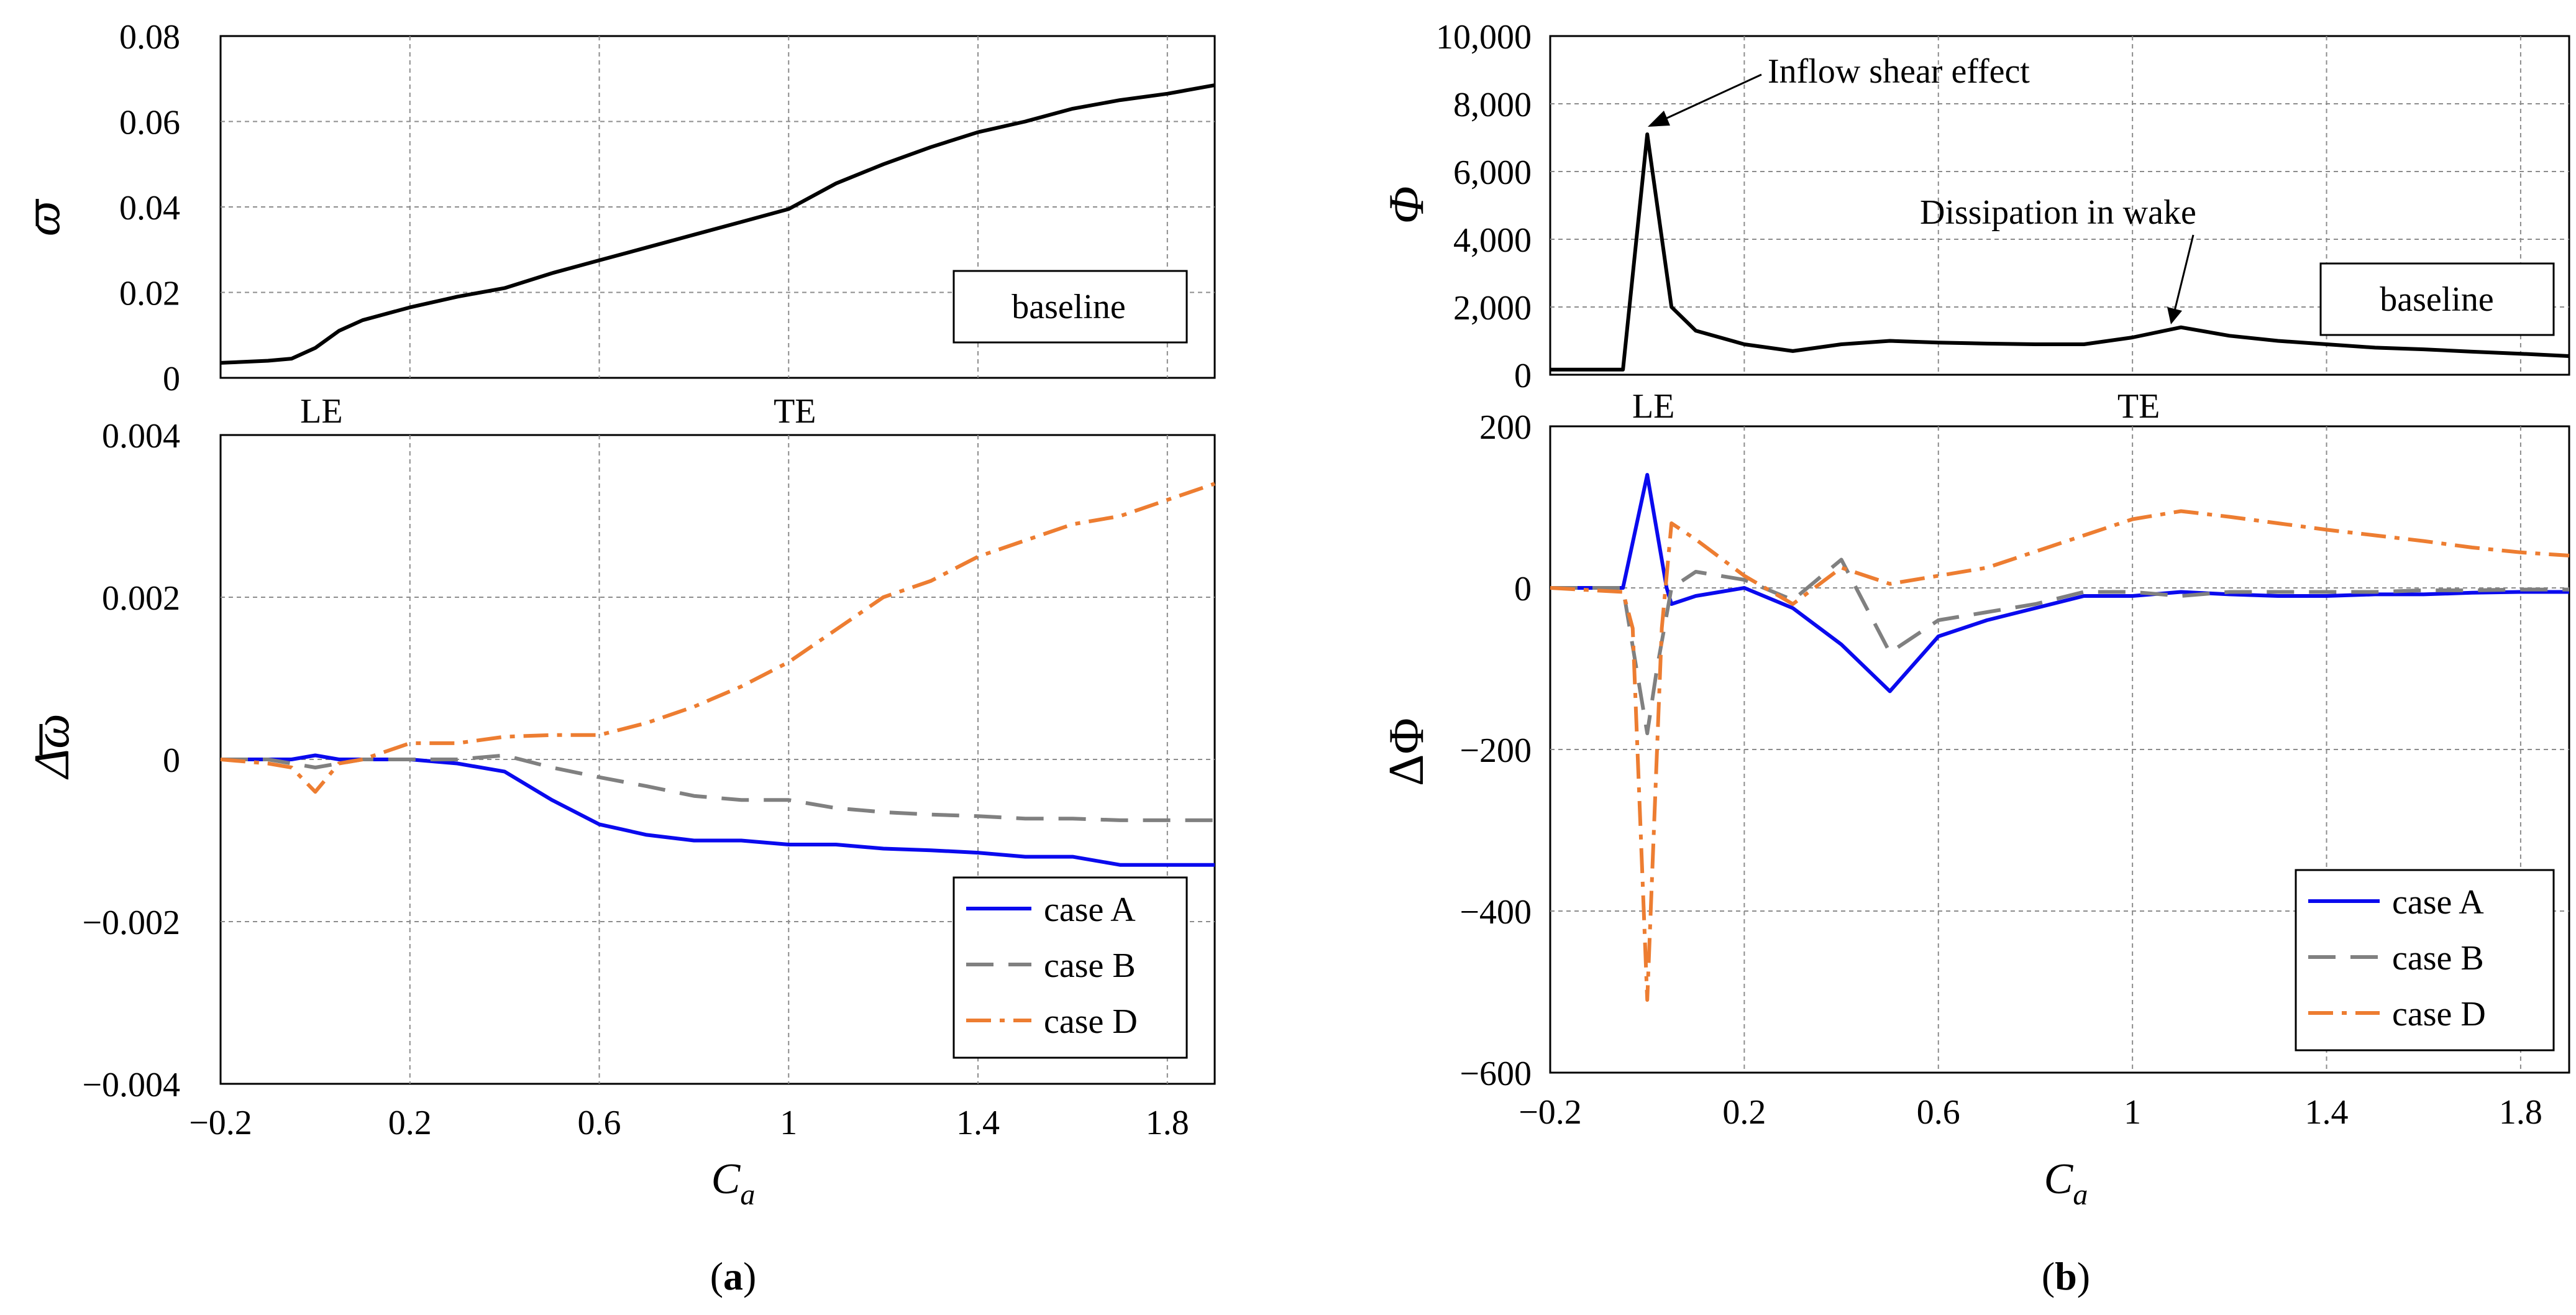 The width and height of the screenshot is (2576, 1315). I want to click on y-tick-label: 0.06, so click(149, 123).